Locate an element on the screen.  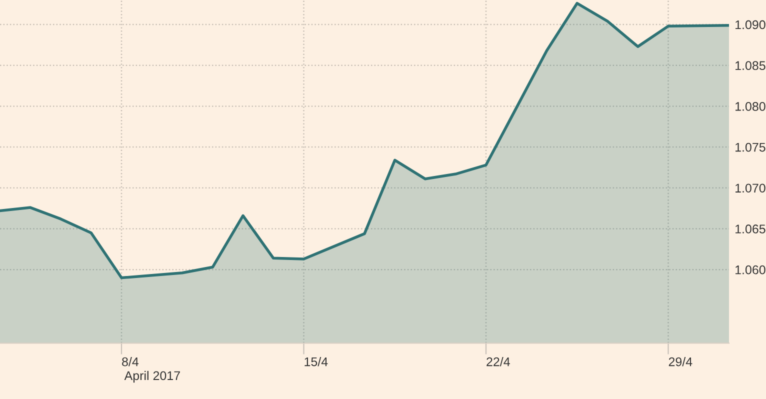
text: April 2017 is located at coordinates (152, 376).